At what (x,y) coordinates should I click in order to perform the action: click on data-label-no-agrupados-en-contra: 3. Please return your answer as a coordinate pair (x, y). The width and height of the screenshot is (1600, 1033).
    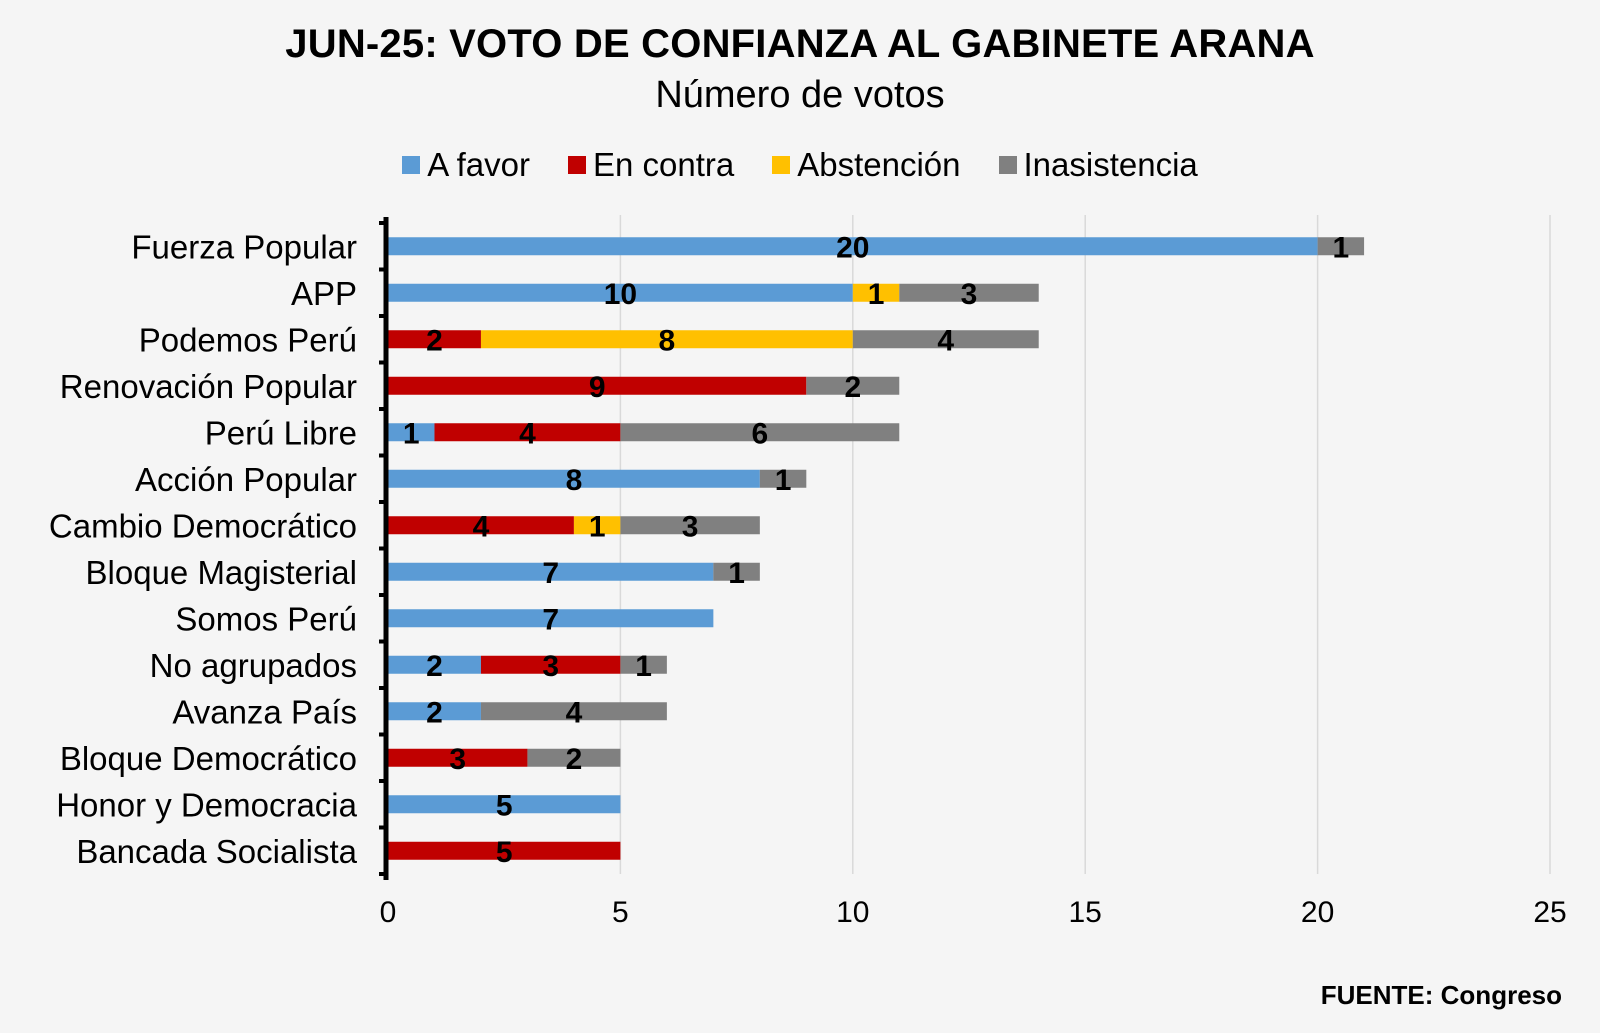
    Looking at the image, I should click on (550, 666).